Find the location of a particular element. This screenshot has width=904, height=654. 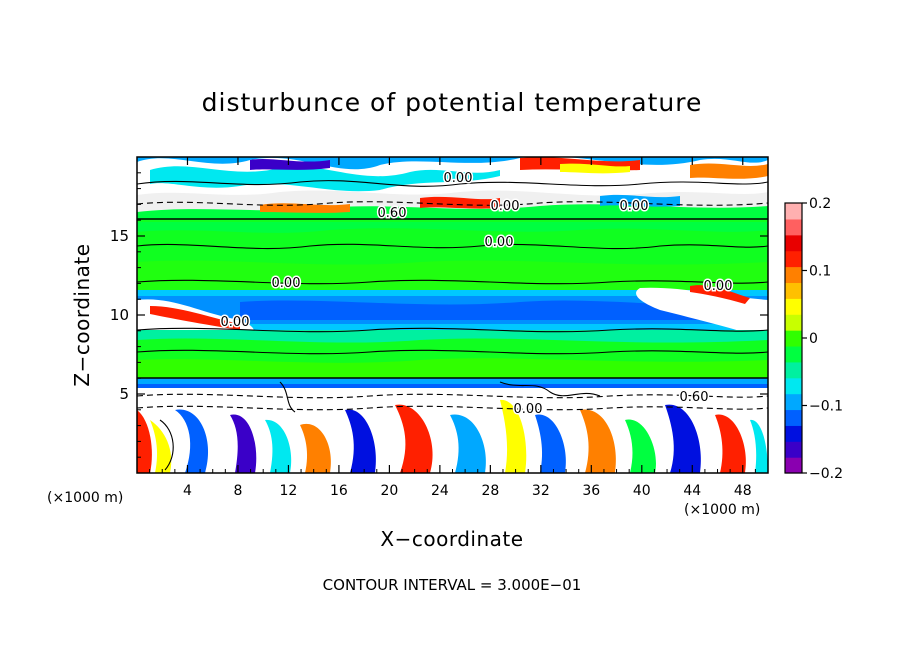

colorbar-tick-label: 0.2 is located at coordinates (820, 204).